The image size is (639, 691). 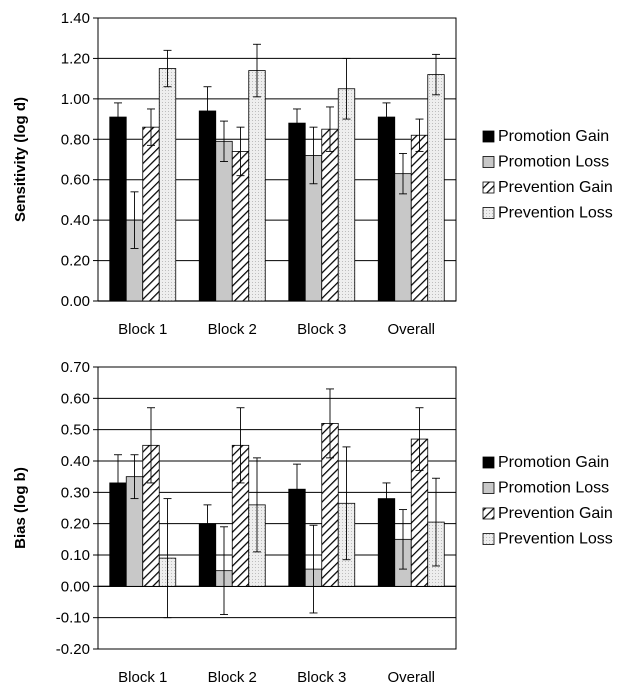 I want to click on y-tick-label: 1.20, so click(x=75, y=58).